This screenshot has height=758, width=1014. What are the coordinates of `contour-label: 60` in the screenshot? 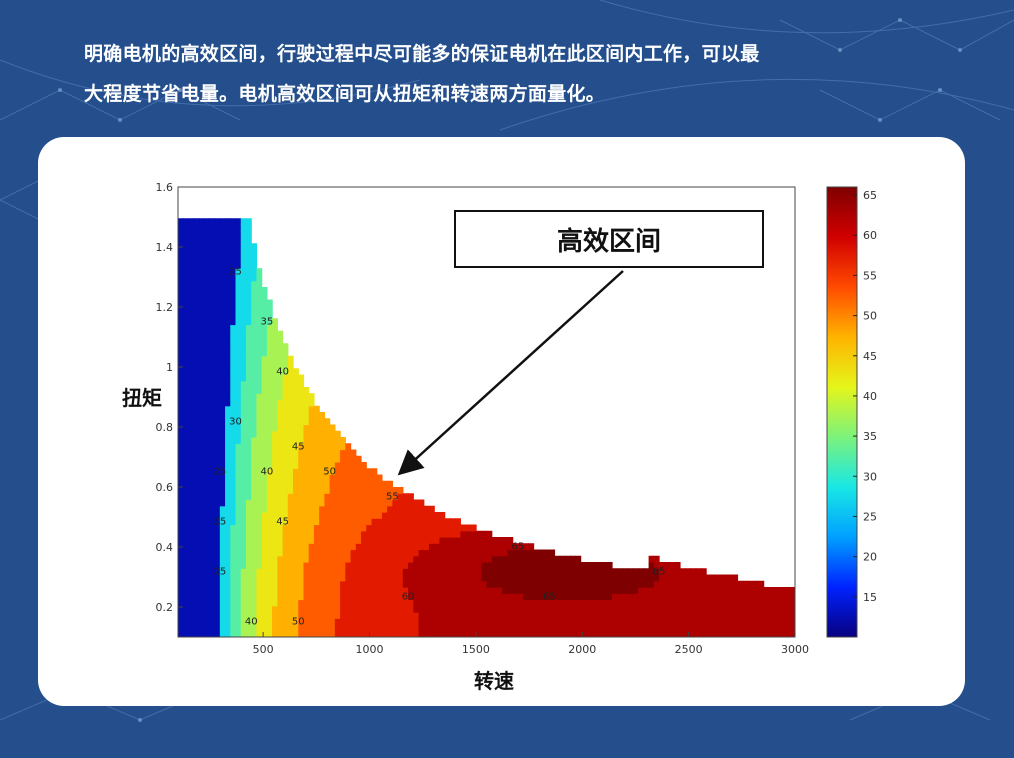 It's located at (408, 597).